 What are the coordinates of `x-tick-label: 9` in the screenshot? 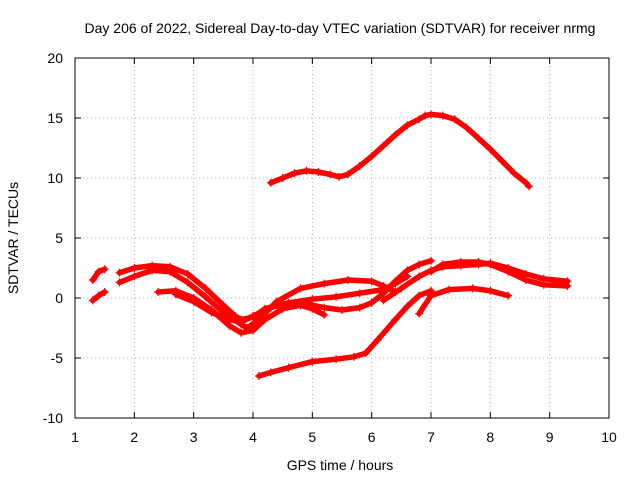 It's located at (550, 437).